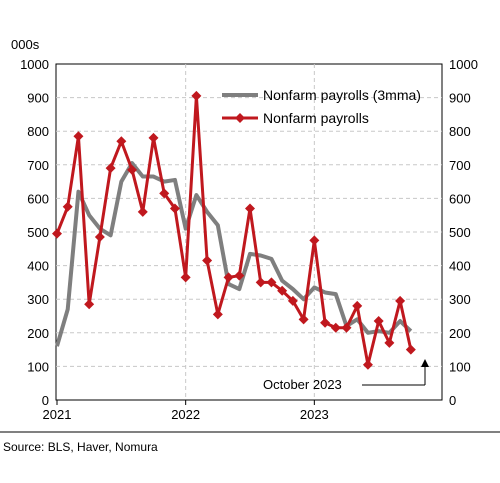  I want to click on y-tick-label-left: 700, so click(38, 165).